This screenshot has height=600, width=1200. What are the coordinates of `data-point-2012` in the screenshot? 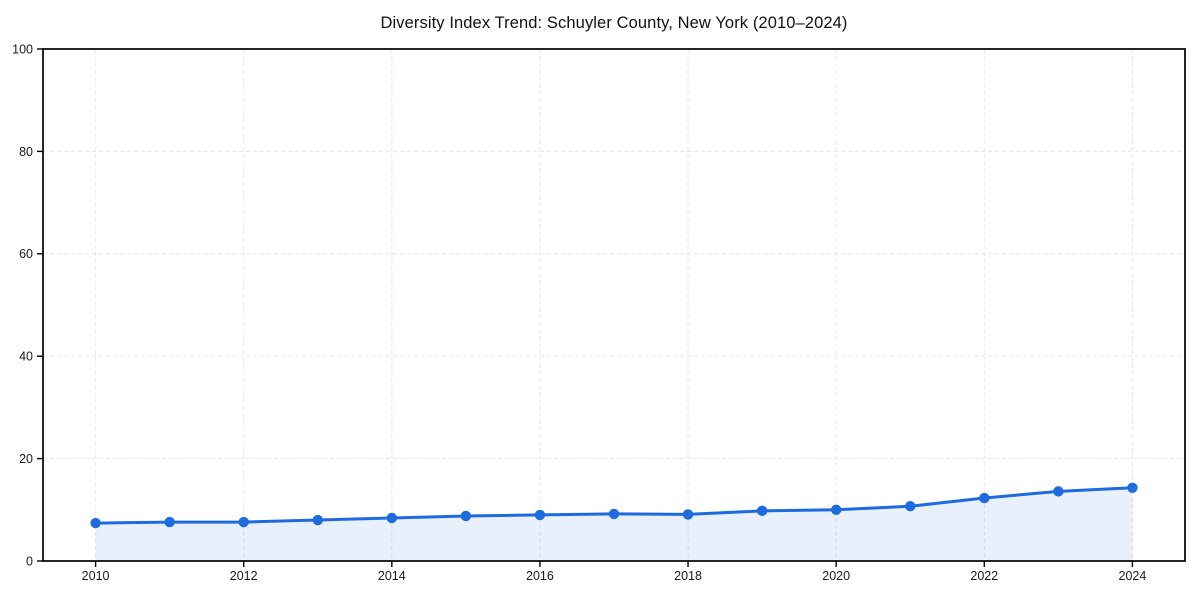 It's located at (243, 522).